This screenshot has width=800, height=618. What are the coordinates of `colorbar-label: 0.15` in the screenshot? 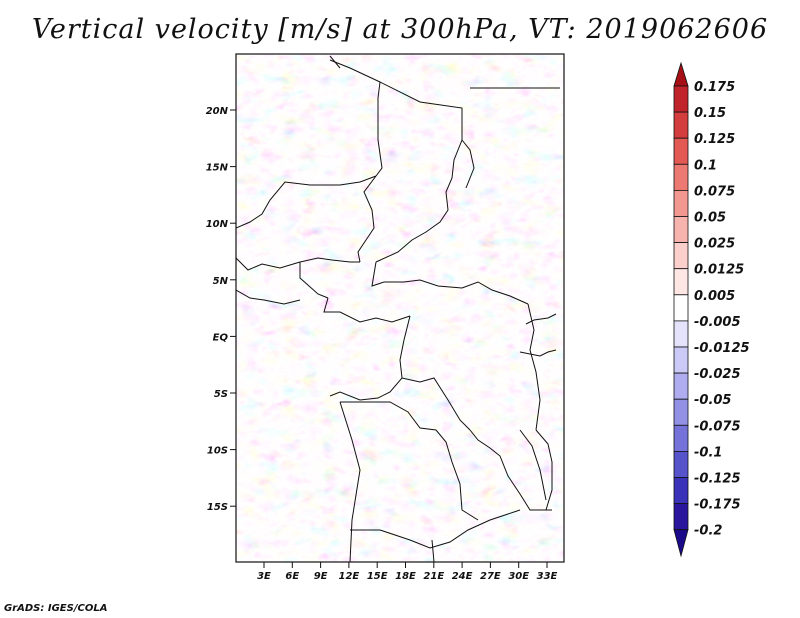 It's located at (710, 113).